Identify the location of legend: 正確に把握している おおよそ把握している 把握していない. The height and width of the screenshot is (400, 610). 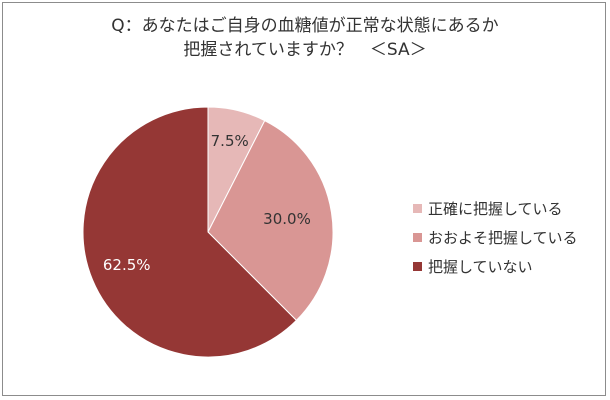
(508, 237).